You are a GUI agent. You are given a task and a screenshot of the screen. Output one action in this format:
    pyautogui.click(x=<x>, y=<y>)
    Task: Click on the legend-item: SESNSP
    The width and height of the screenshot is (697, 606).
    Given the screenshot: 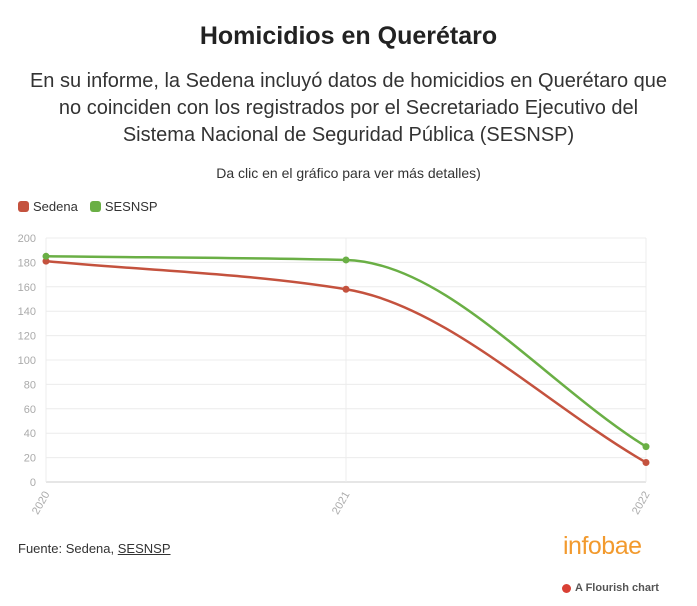 What is the action you would take?
    pyautogui.click(x=123, y=206)
    